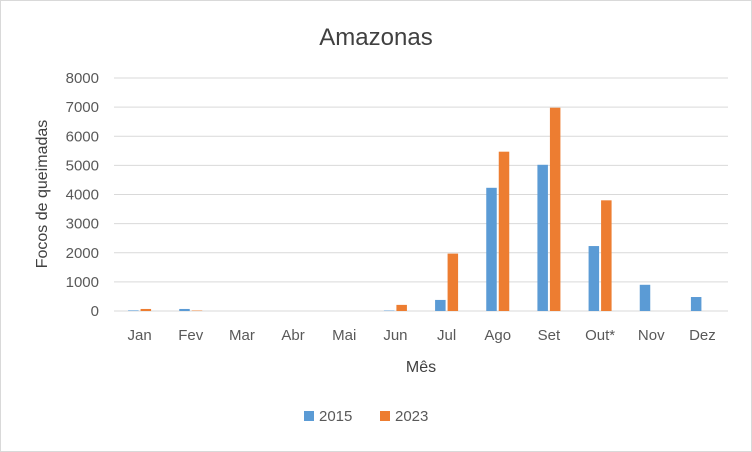  Describe the element at coordinates (309, 416) in the screenshot. I see `legend-swatch-2015` at that location.